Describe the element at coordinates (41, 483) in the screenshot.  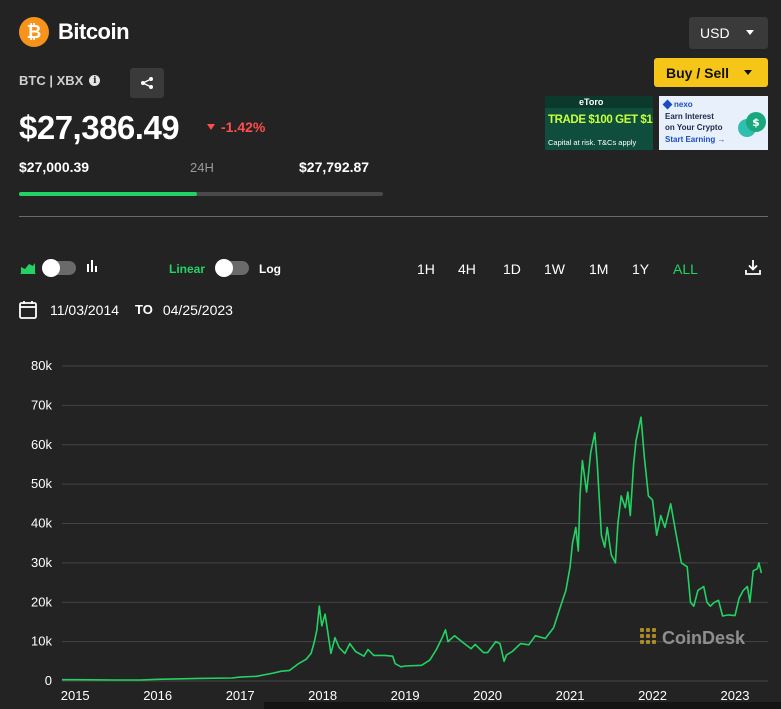
I see `y-tick-label: 50k` at that location.